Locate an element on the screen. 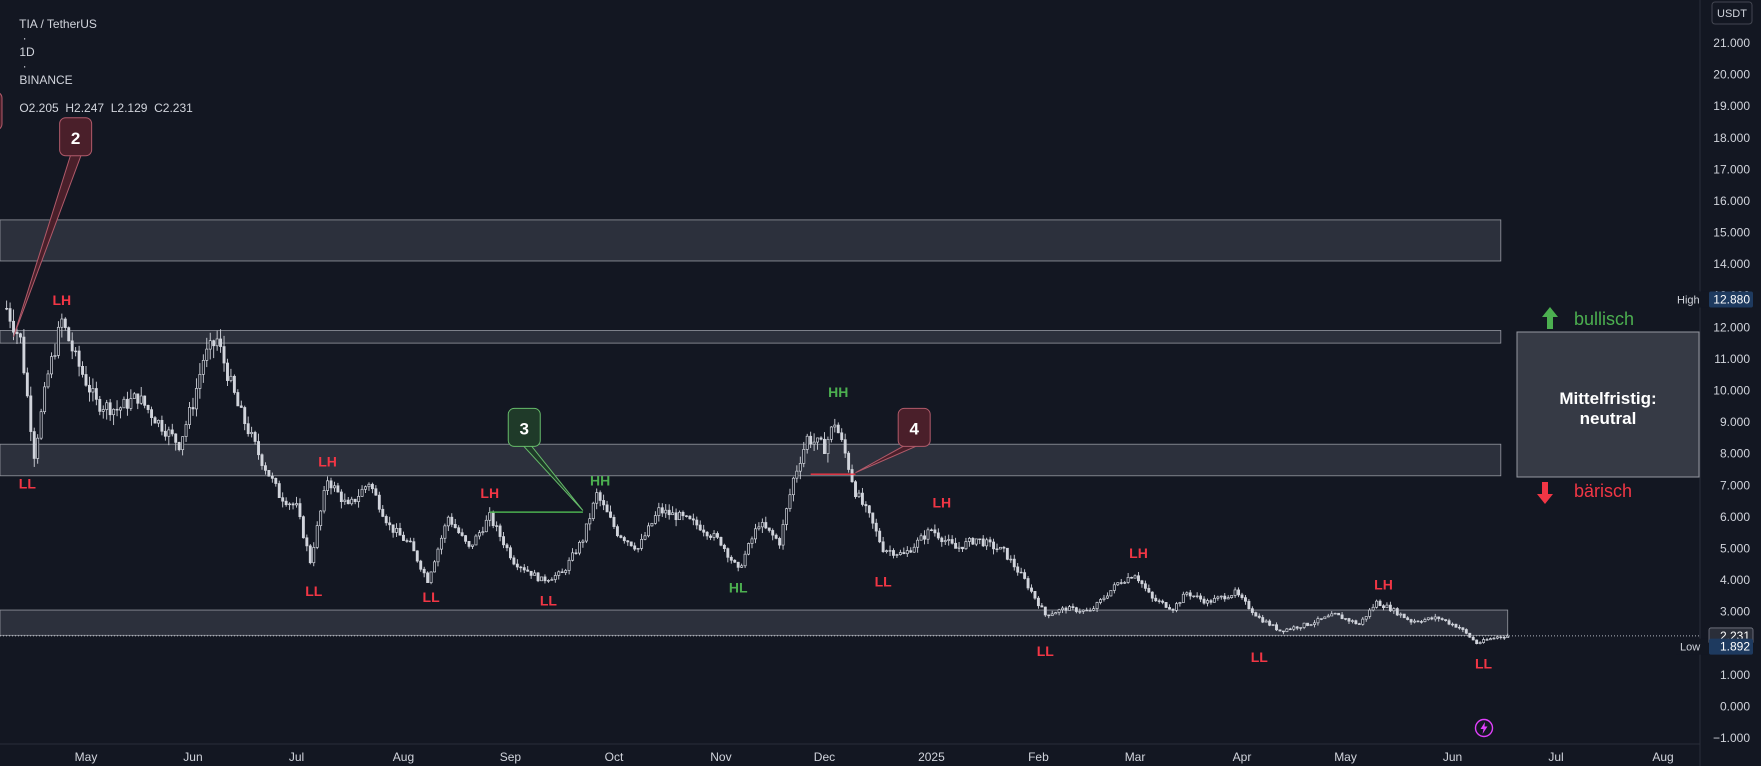 The image size is (1761, 766). arrow-down-icon is located at coordinates (1545, 493).